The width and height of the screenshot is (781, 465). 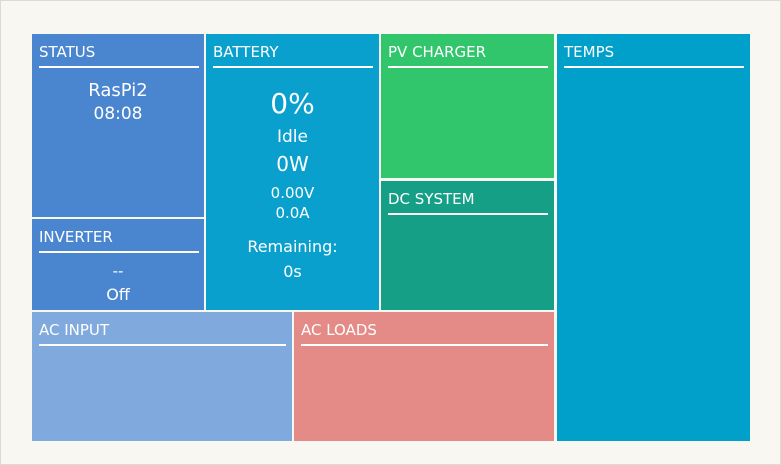 I want to click on ac-input-tile: AC INPUT, so click(x=162, y=376).